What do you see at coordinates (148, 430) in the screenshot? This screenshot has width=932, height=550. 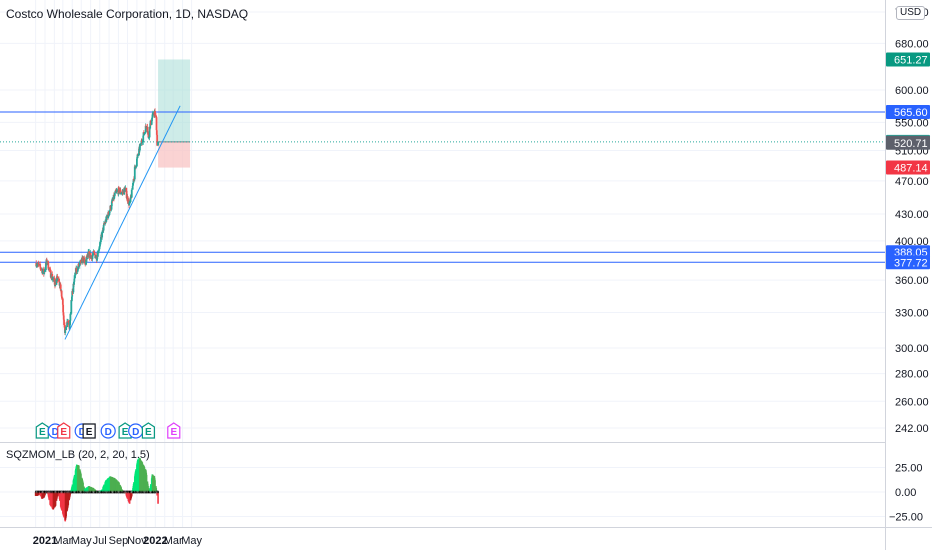 I see `event-marker-E-8: E` at bounding box center [148, 430].